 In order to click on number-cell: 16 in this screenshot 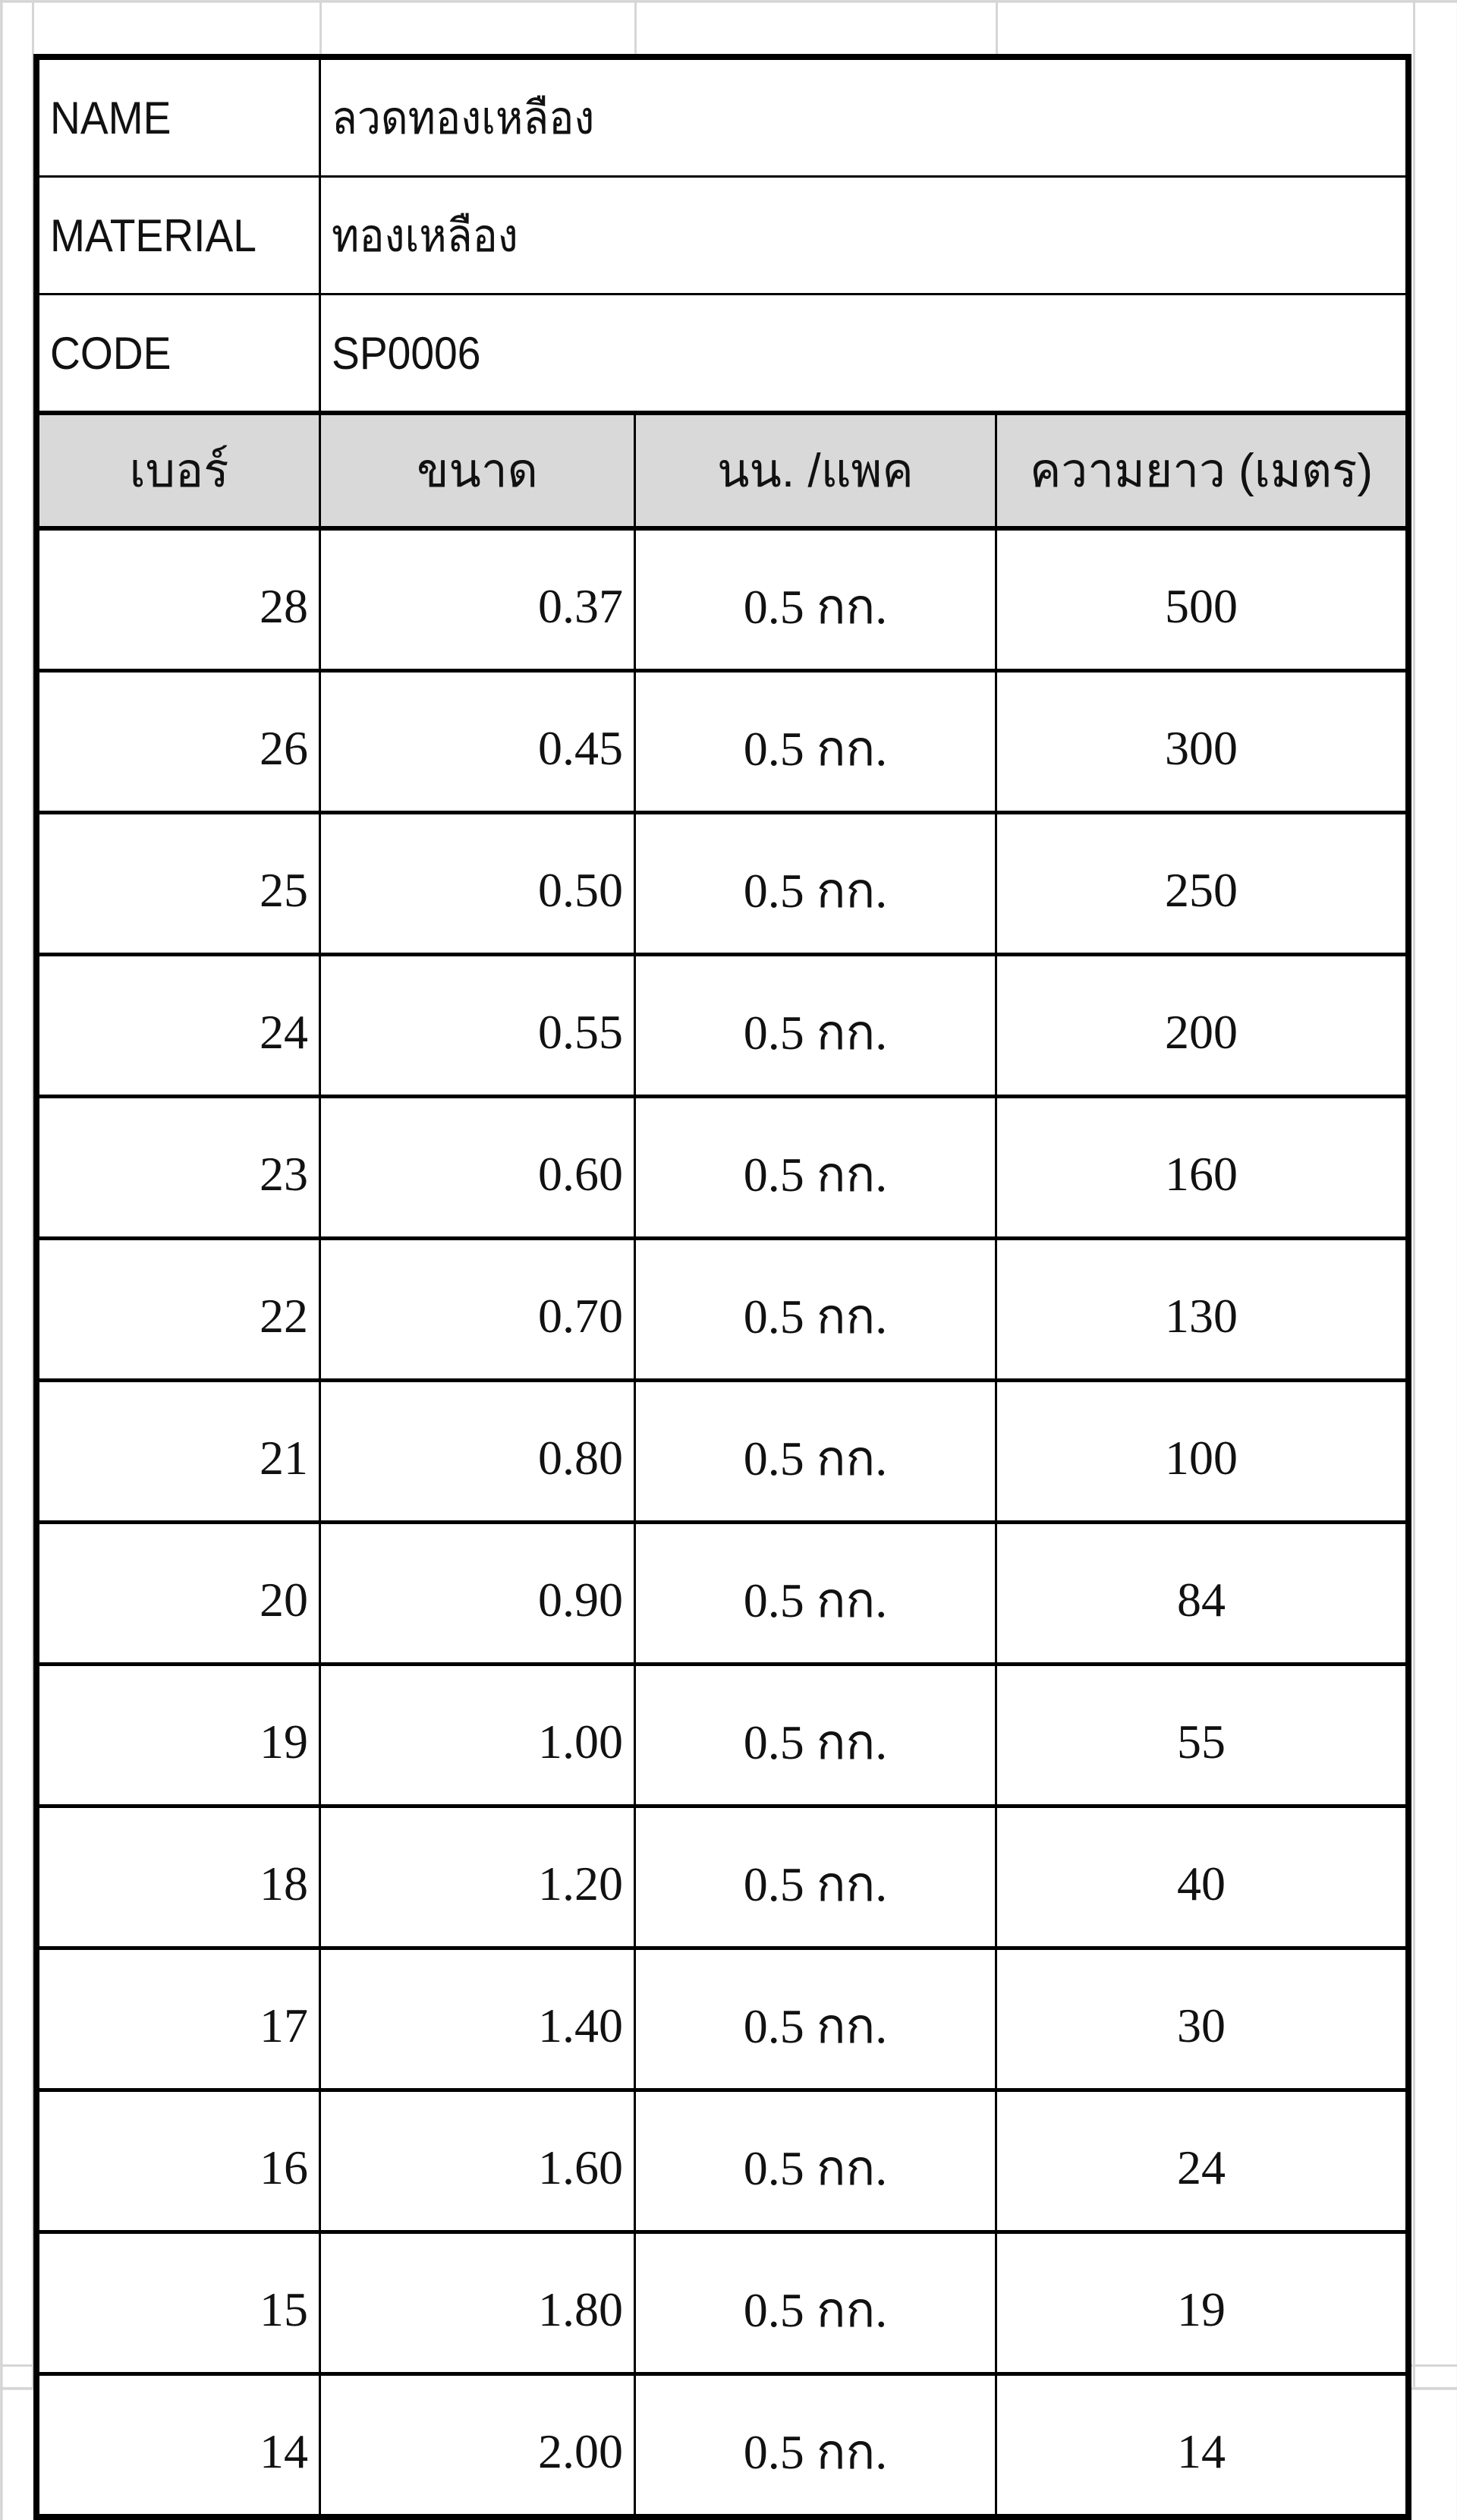, I will do `click(178, 2161)`.